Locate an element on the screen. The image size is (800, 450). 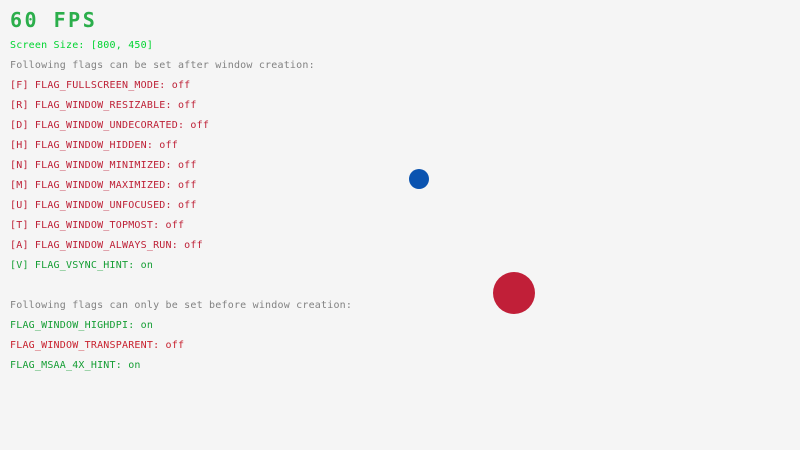
flag-window-hidden: [H] FLAG_WINDOW_HIDDEN: off is located at coordinates (94, 145).